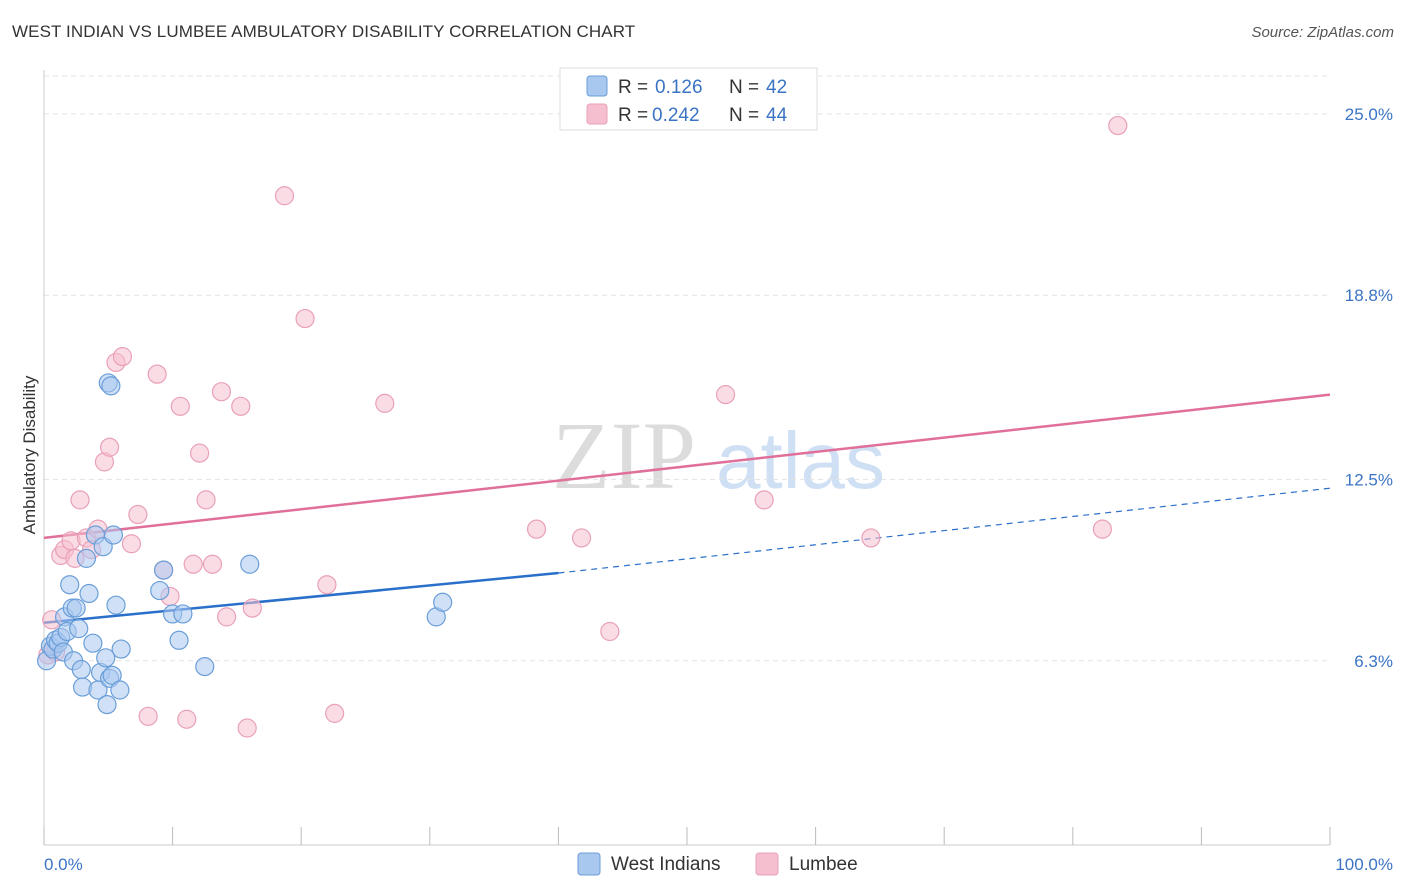  What do you see at coordinates (589, 864) in the screenshot?
I see `bottom-legend-swatch-west-indians` at bounding box center [589, 864].